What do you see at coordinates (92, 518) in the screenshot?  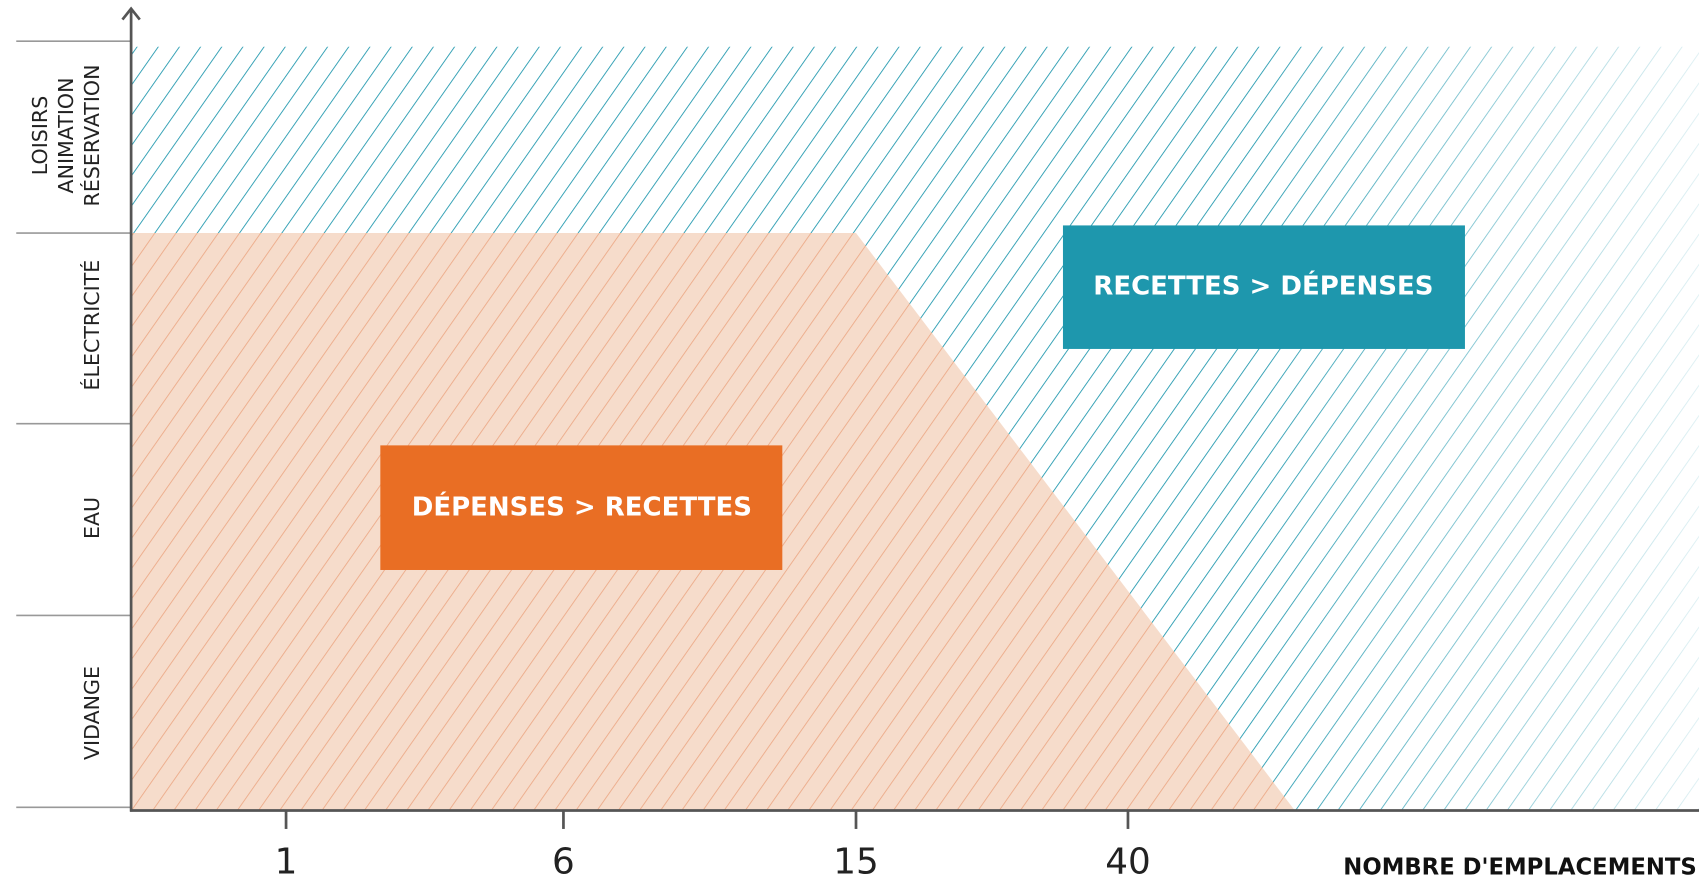 I see `row-label: EAU` at bounding box center [92, 518].